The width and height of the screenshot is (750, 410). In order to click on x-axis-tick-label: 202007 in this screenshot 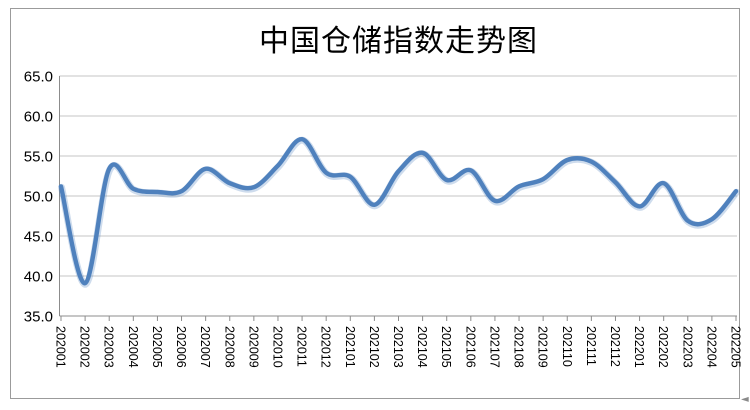, I will do `click(205, 347)`.